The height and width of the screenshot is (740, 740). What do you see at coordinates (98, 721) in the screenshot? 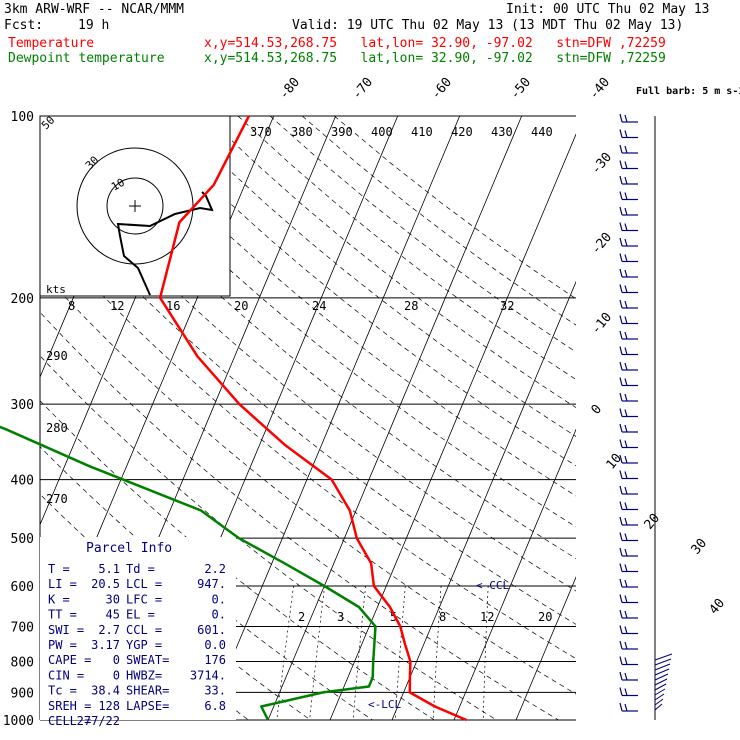
I see `parcel-info-cell: 277/22` at bounding box center [98, 721].